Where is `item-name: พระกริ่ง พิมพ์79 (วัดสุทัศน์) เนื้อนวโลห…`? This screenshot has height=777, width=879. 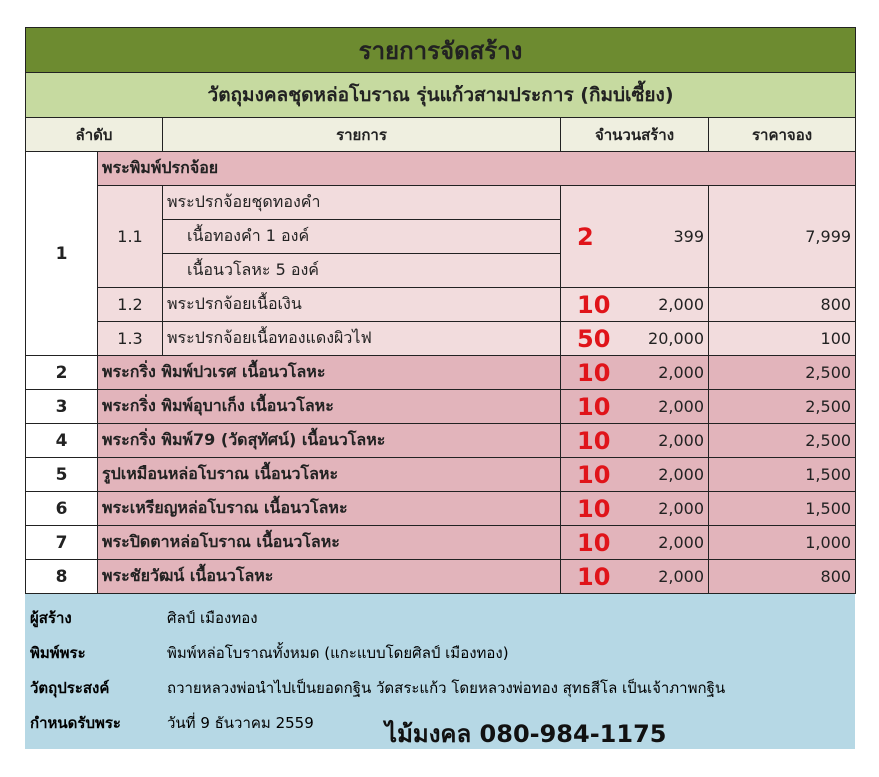 item-name: พระกริ่ง พิมพ์79 (วัดสุทัศน์) เนื้อนวโลห… is located at coordinates (329, 440).